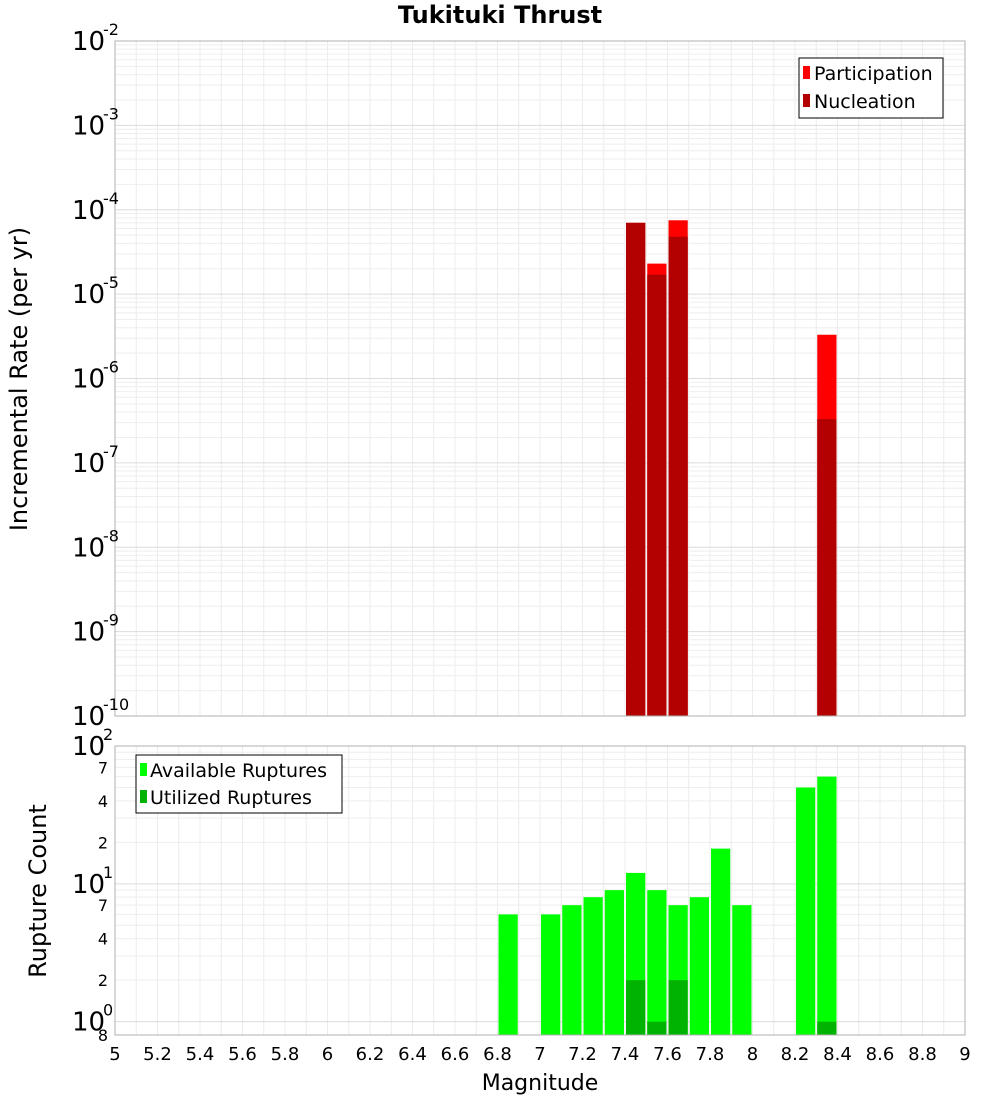  Describe the element at coordinates (873, 74) in the screenshot. I see `legend-label-participation: Participation` at that location.